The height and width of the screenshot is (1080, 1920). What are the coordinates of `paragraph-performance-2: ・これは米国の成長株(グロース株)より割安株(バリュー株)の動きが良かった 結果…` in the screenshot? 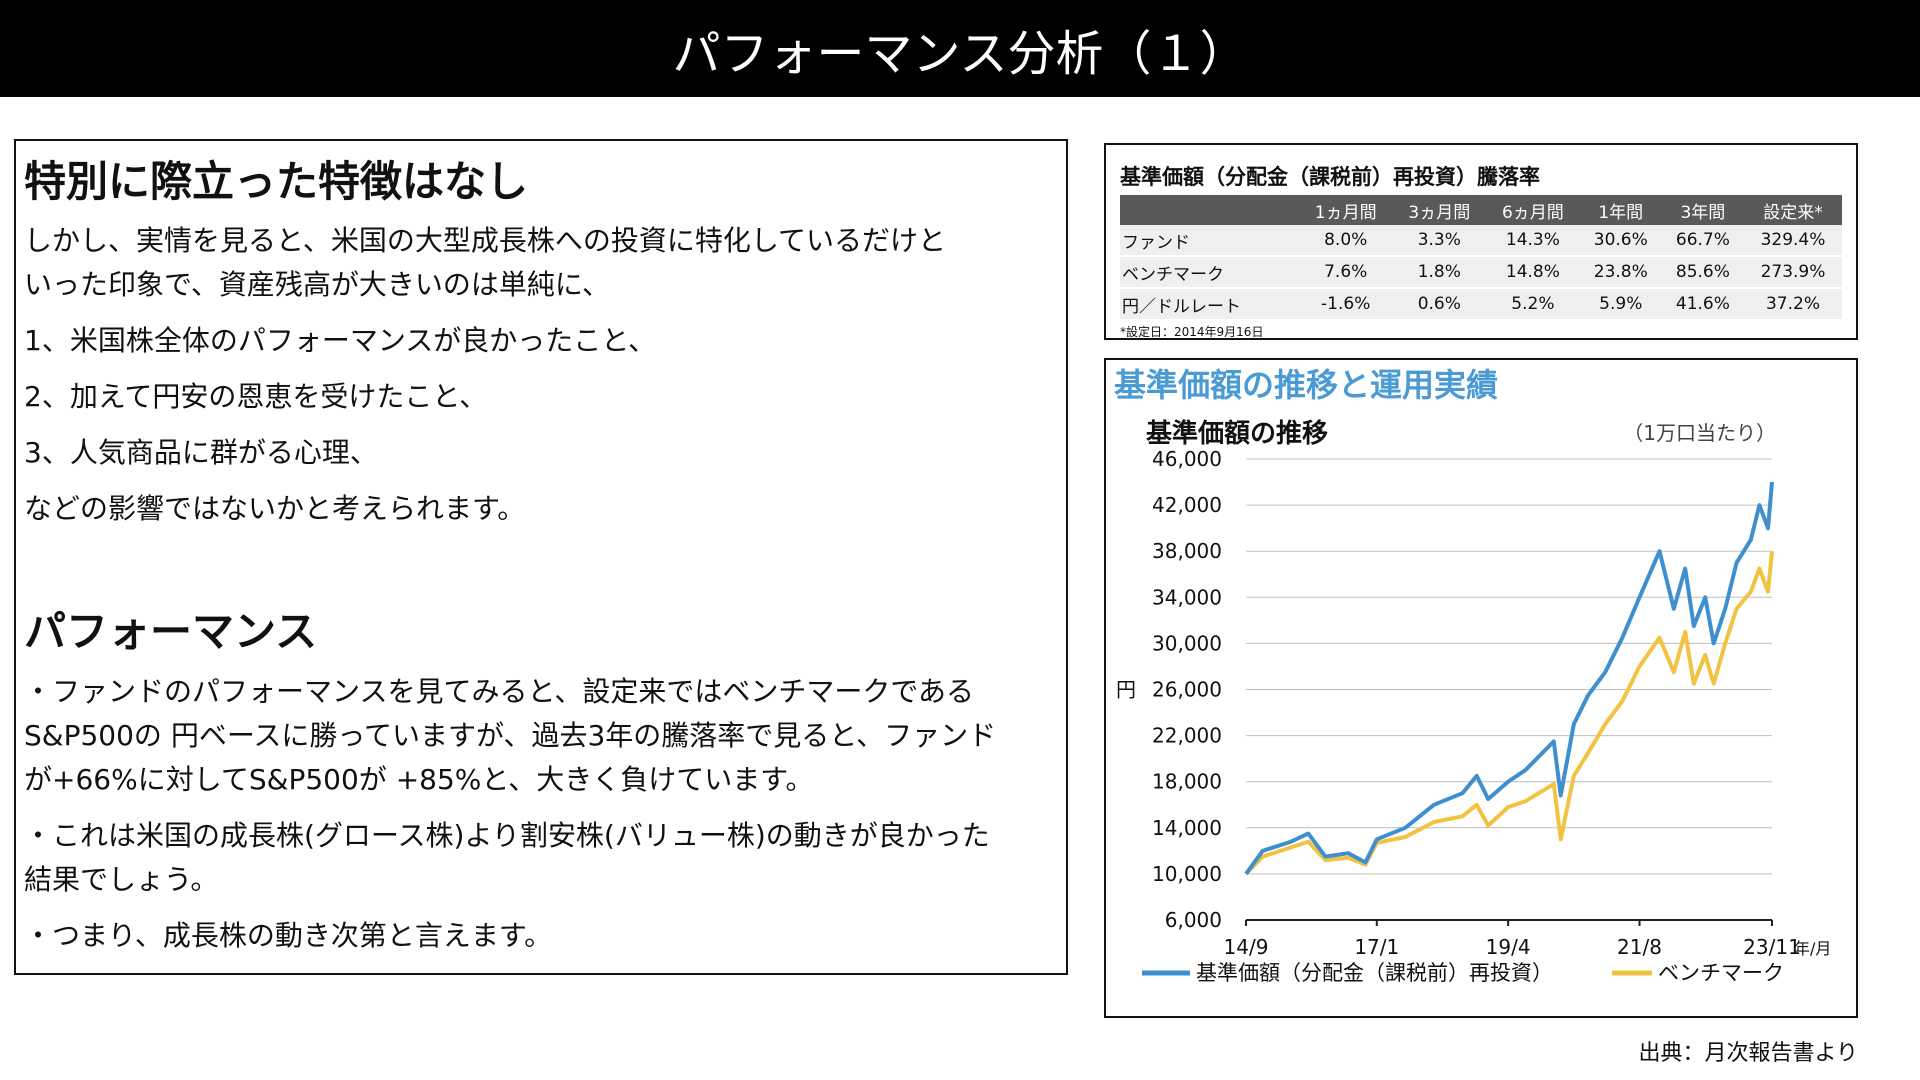 It's located at (507, 857).